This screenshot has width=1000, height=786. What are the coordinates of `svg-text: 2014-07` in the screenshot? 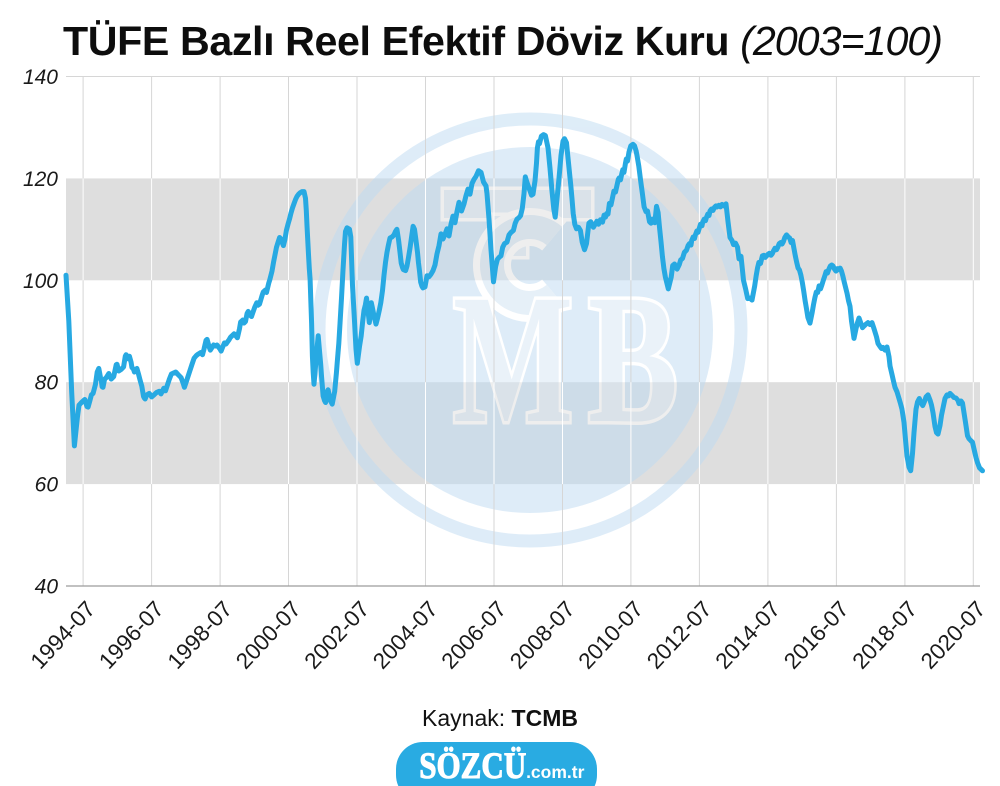 It's located at (747, 634).